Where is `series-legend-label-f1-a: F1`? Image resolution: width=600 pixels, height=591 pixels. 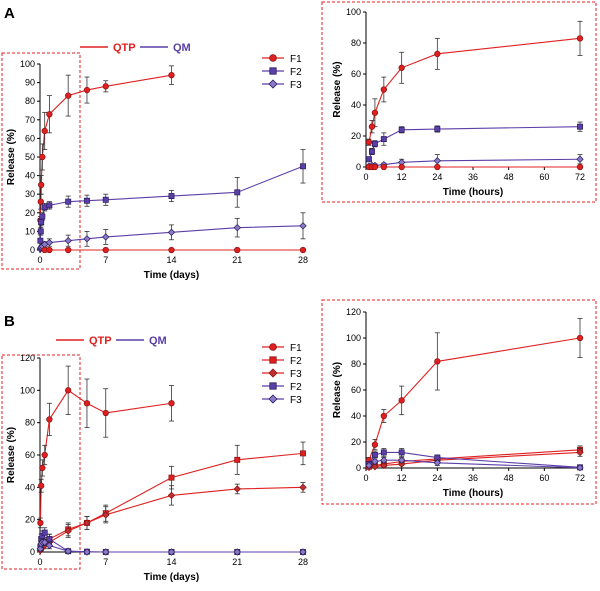 series-legend-label-f1-a: F1 is located at coordinates (296, 59).